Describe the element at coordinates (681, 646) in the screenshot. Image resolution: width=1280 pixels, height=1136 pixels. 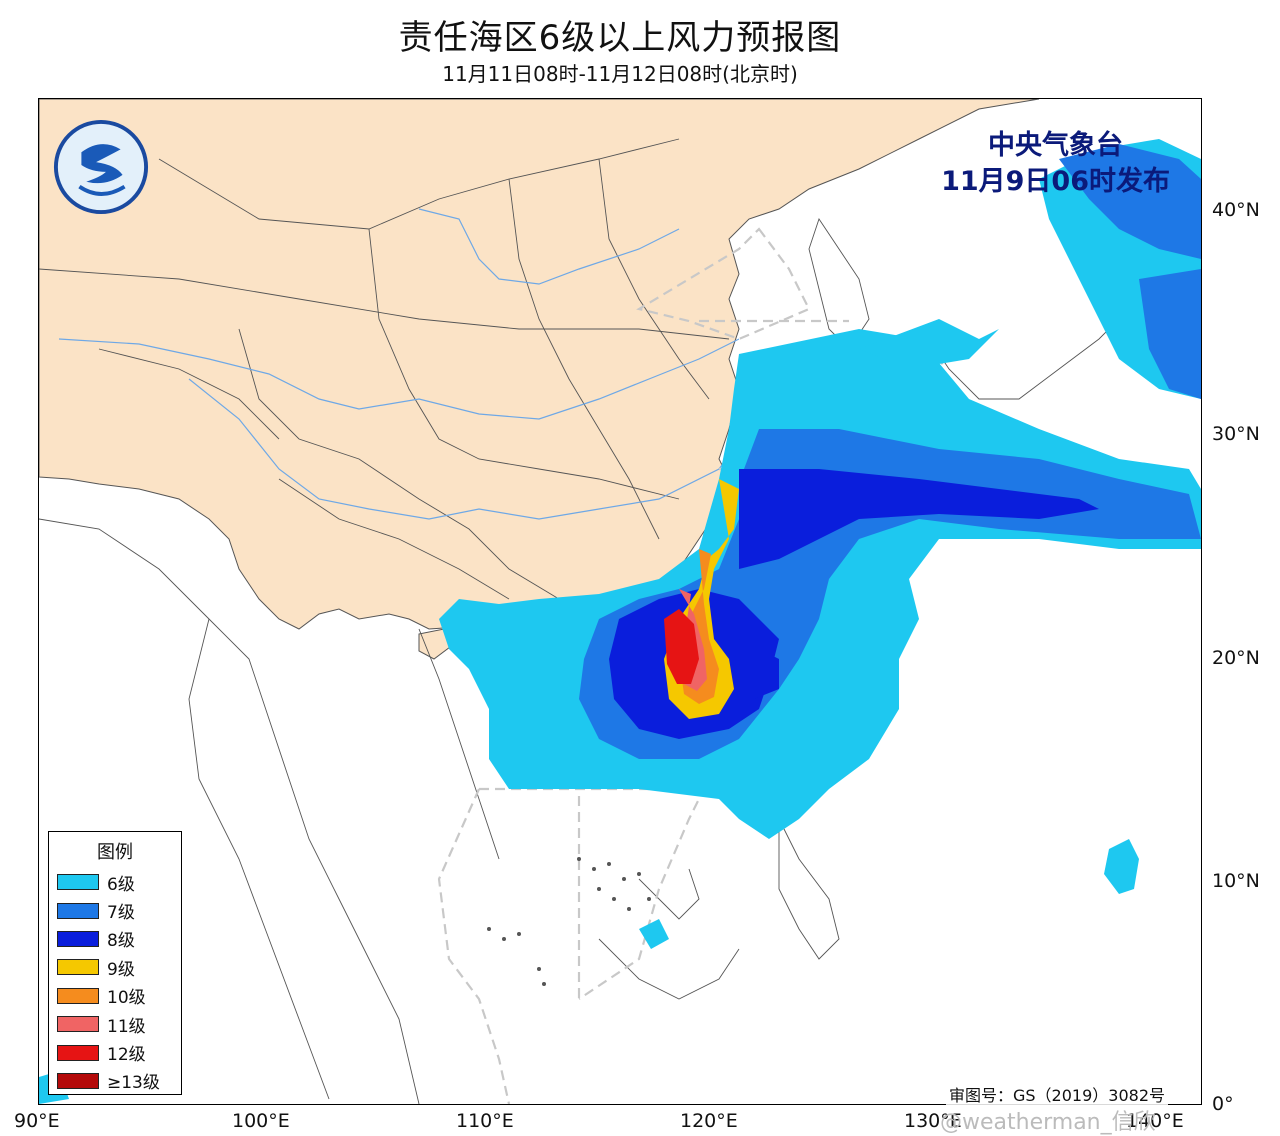
I see `wind-12-area` at that location.